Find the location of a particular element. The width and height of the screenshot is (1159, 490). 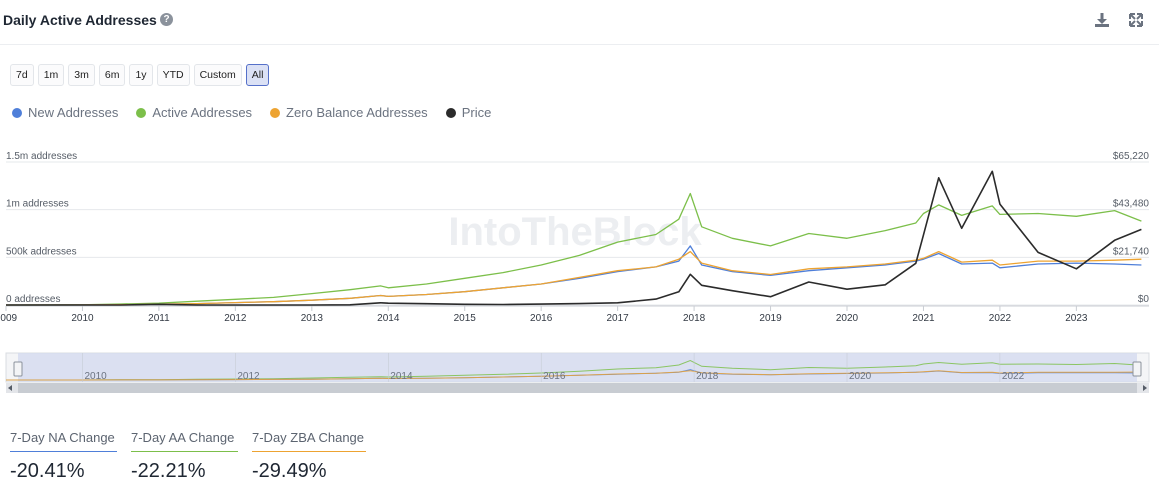

navigator-tick-label: 2018 is located at coordinates (707, 376).